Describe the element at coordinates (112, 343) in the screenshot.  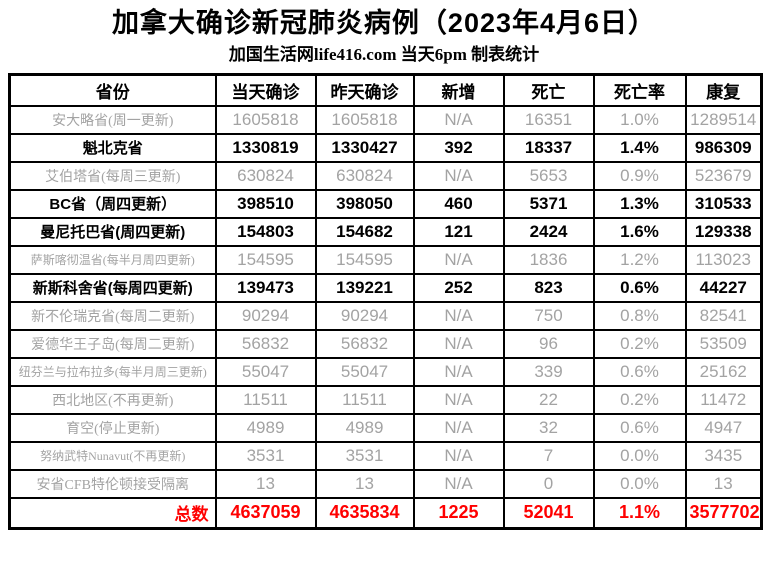
I see `province-name: 爱德华王子岛(每周二更新)` at that location.